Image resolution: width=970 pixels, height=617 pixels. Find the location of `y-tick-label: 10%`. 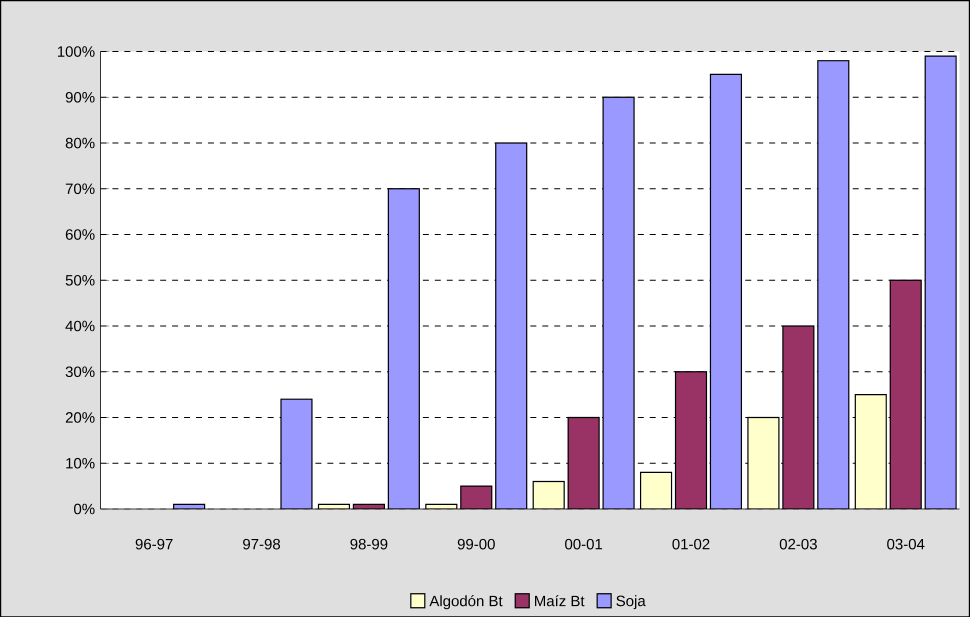

y-tick-label: 10% is located at coordinates (80, 463).